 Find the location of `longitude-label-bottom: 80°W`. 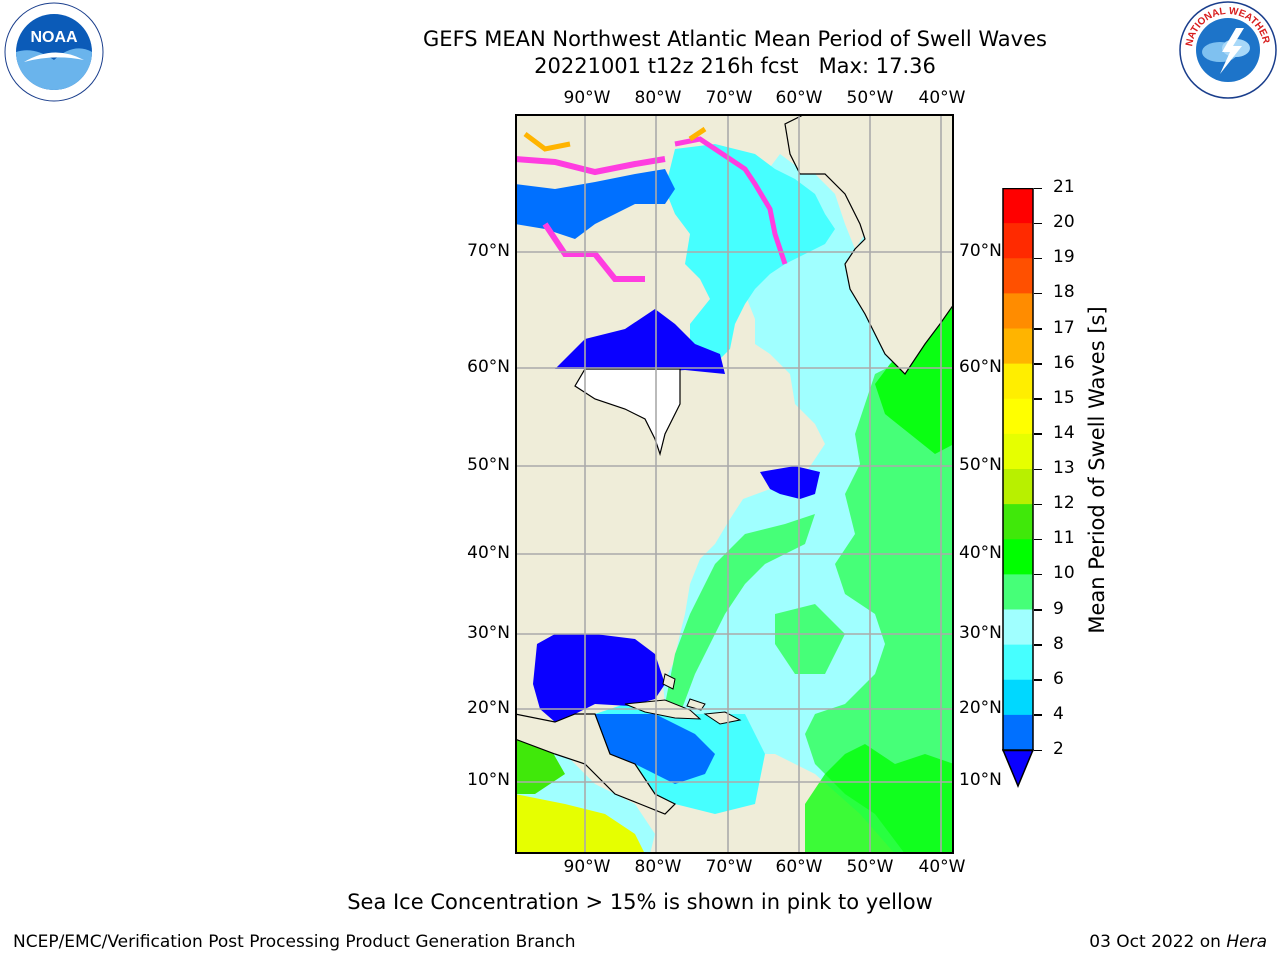

longitude-label-bottom: 80°W is located at coordinates (658, 867).